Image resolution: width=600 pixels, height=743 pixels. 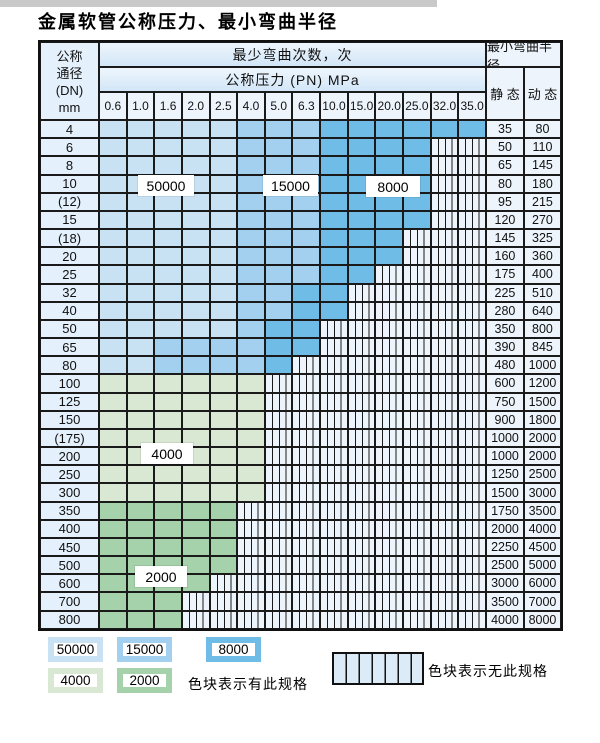 I want to click on table-row: 50 350 800, so click(x=300, y=329).